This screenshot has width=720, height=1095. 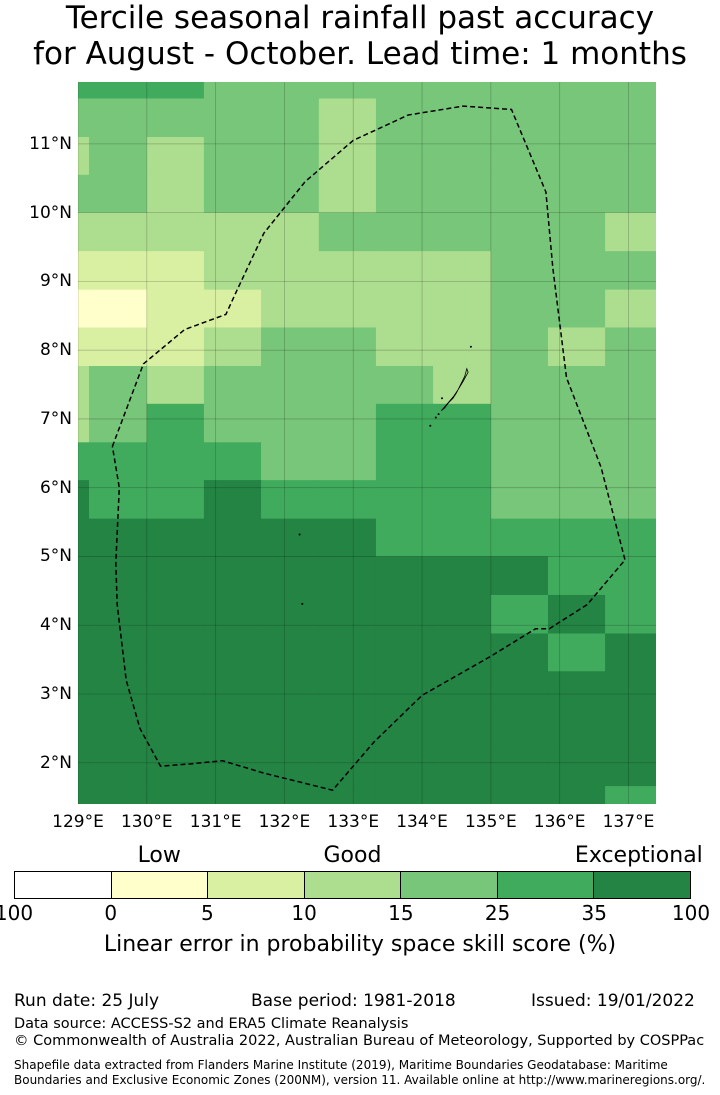 I want to click on longitude-tick-label: 129°E, so click(x=78, y=822).